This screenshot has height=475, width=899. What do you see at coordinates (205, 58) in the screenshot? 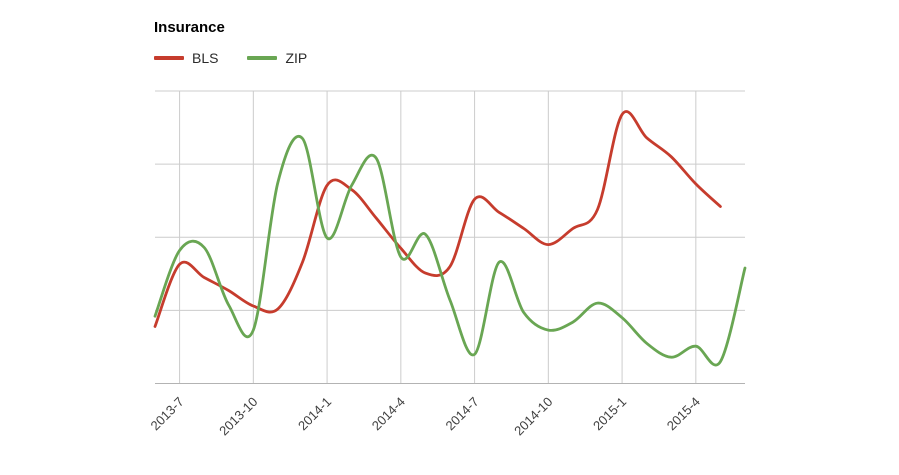
I see `legend-label-bls: BLS` at bounding box center [205, 58].